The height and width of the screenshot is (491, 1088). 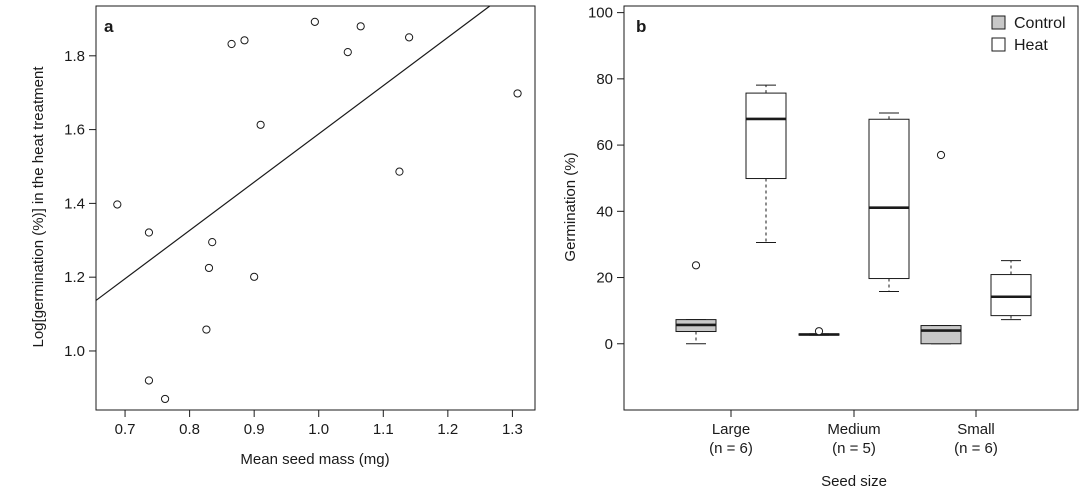 I want to click on panel-b-legend: Control Heat, so click(x=1028, y=34).